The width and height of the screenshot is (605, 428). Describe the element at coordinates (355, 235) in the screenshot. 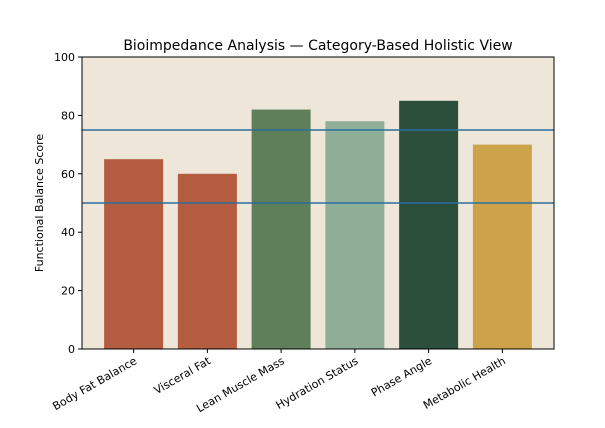

I see `bar-hydration-status` at that location.